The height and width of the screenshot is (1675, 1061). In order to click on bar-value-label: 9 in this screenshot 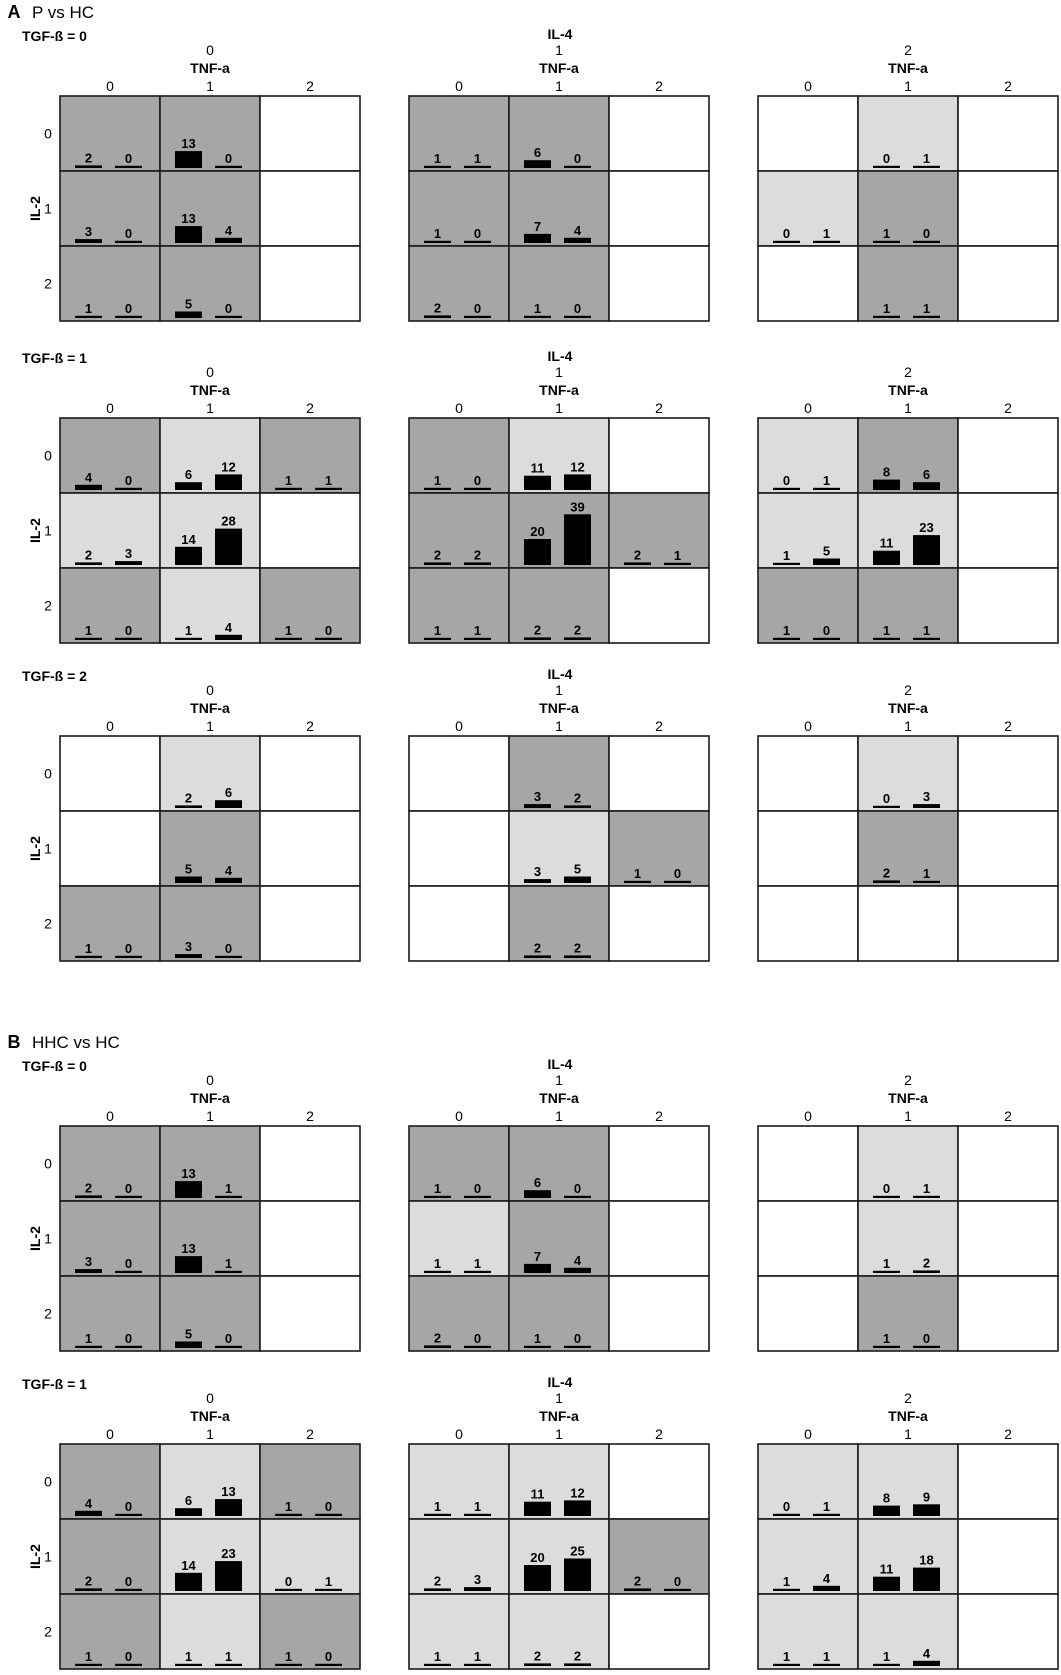, I will do `click(926, 1496)`.